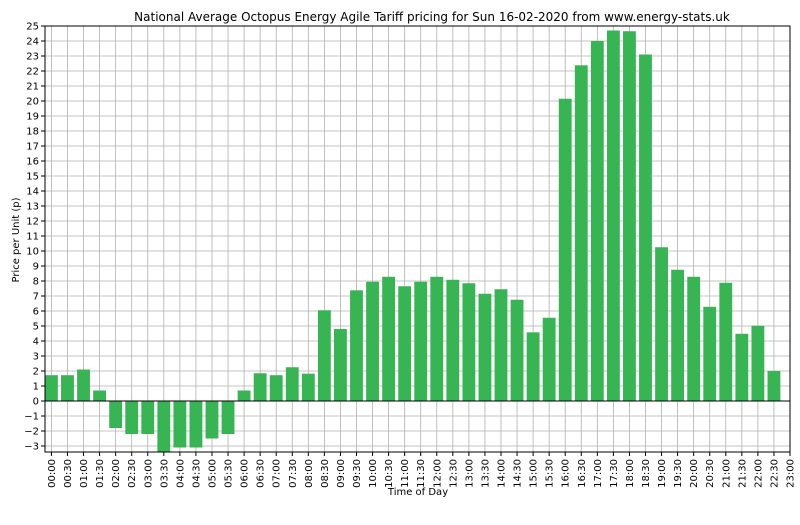 The height and width of the screenshot is (525, 800). Describe the element at coordinates (694, 473) in the screenshot. I see `x-tick-label: 20:00` at that location.